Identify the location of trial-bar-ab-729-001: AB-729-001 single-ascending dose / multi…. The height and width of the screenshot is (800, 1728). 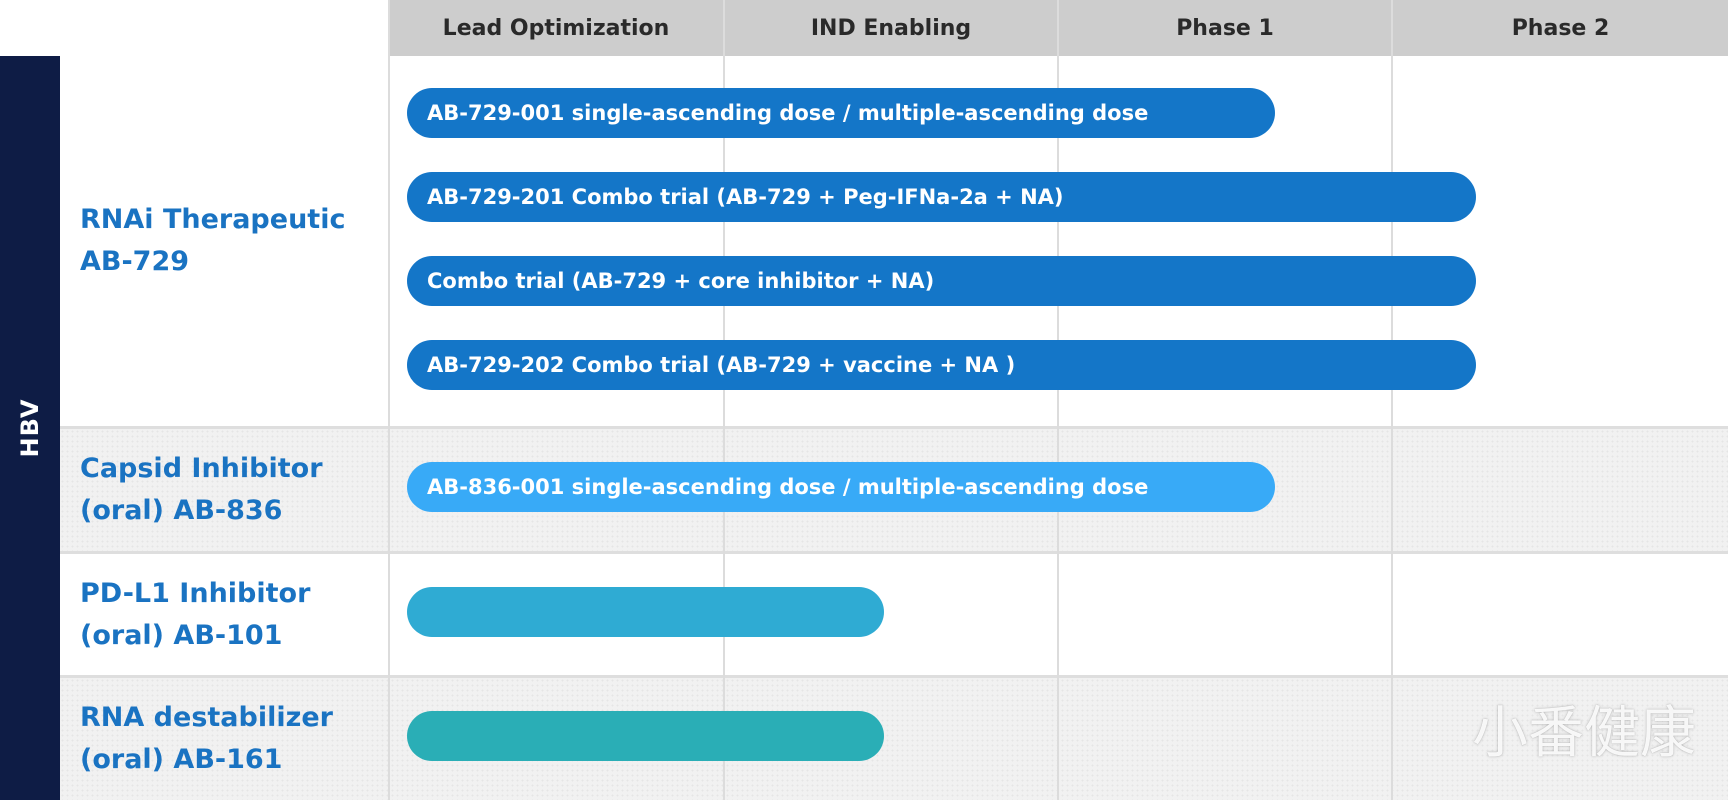
(841, 113).